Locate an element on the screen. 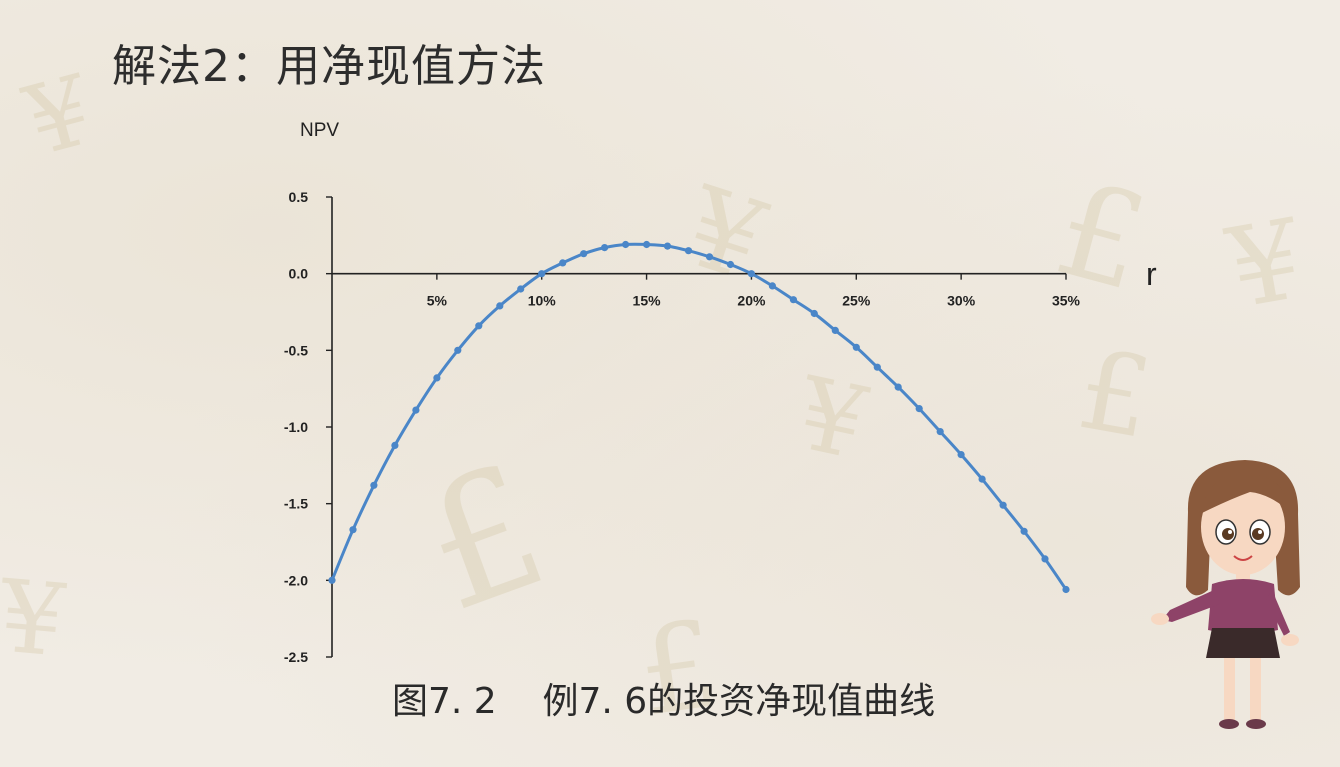  presenter-skirt is located at coordinates (1243, 643).